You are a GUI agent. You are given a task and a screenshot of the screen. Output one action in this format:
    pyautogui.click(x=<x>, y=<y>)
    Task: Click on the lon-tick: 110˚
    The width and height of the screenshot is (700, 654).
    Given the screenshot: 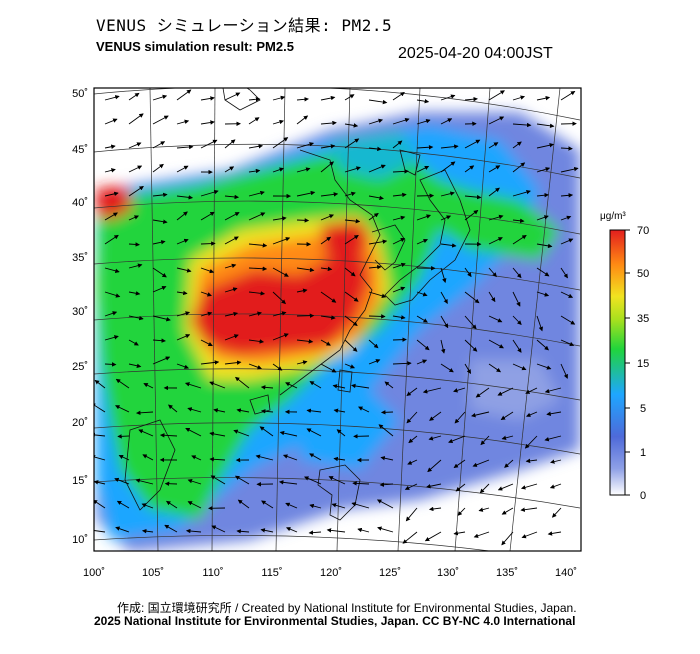 What is the action you would take?
    pyautogui.click(x=212, y=573)
    